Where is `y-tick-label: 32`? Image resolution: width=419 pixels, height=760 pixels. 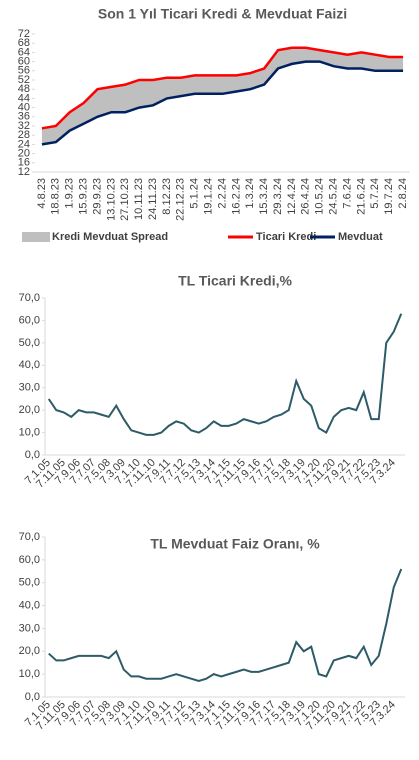
y-tick-label: 32 is located at coordinates (24, 126).